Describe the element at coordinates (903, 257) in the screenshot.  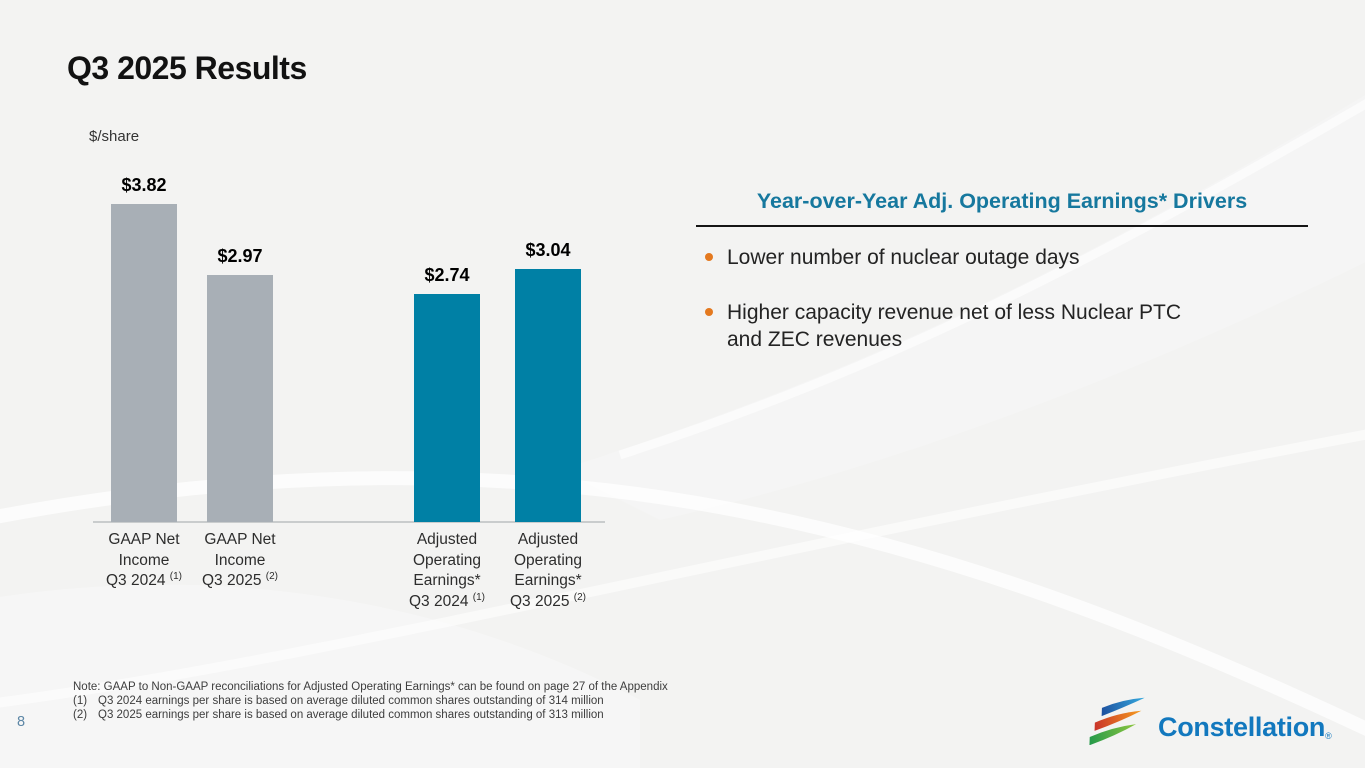
I see `driver-bullet-text: Lower number of nuclear outage days` at that location.